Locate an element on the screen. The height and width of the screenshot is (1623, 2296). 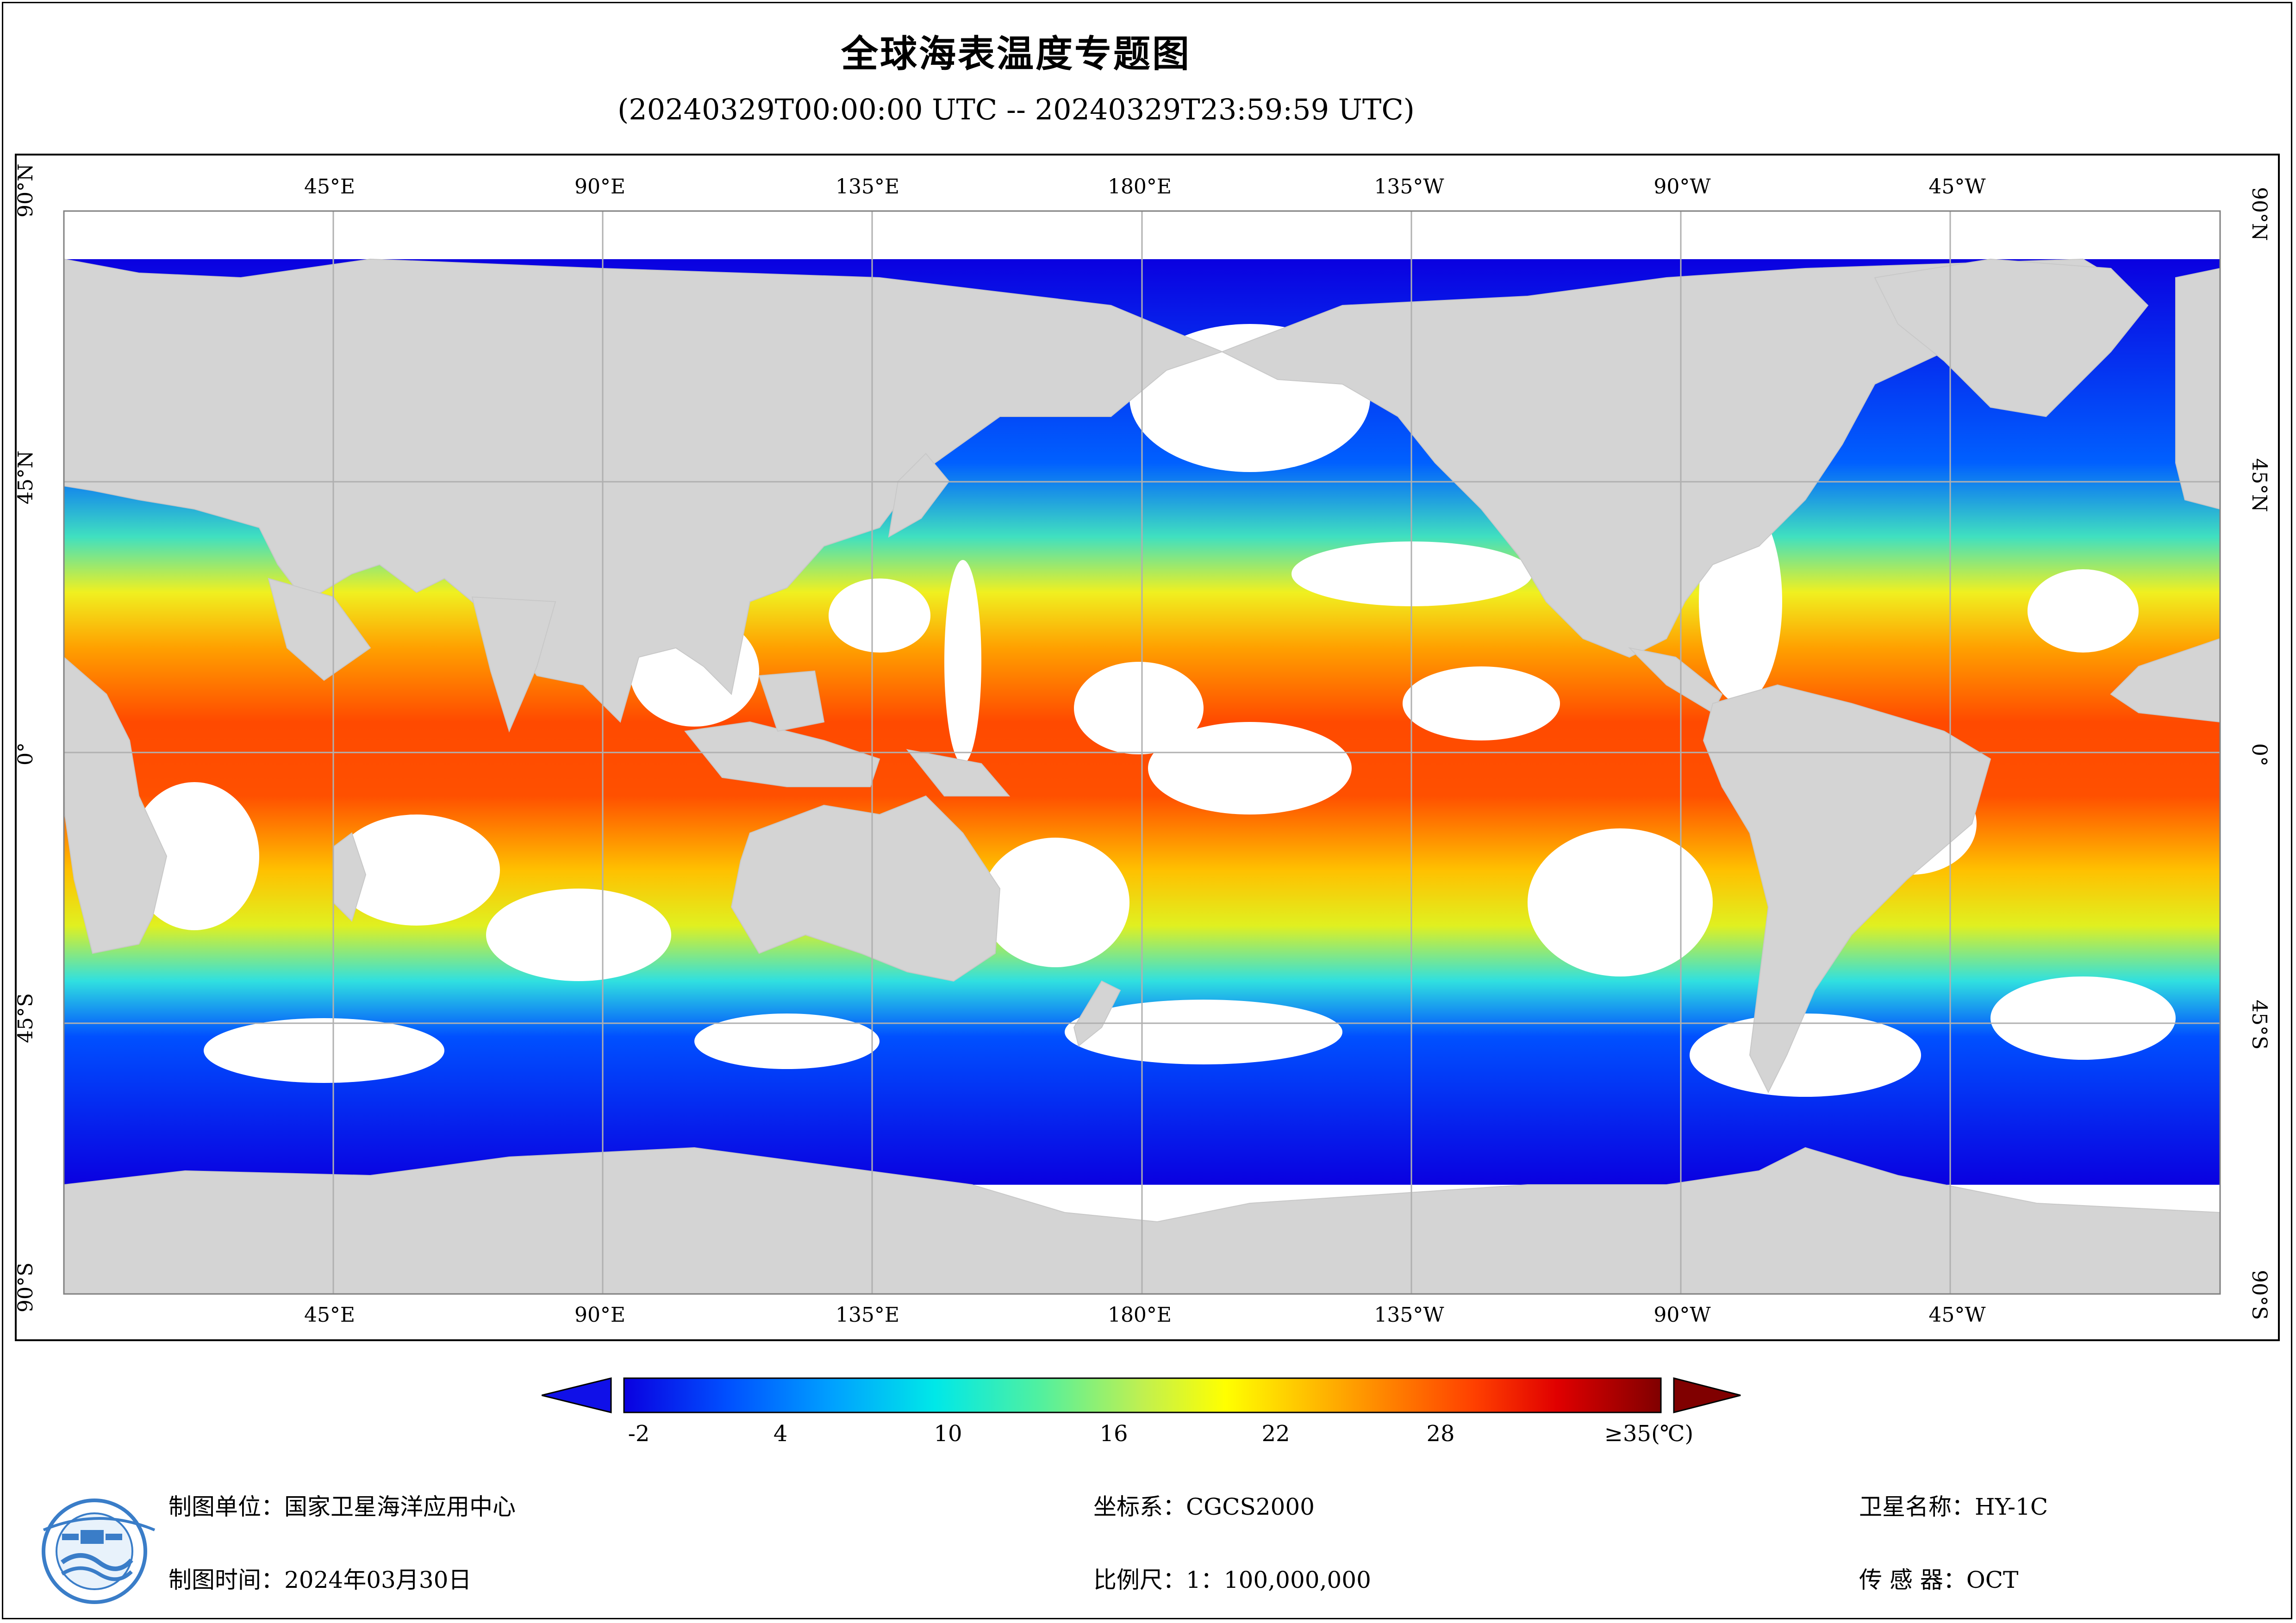
lat-tick-left: 0° is located at coordinates (25, 753).